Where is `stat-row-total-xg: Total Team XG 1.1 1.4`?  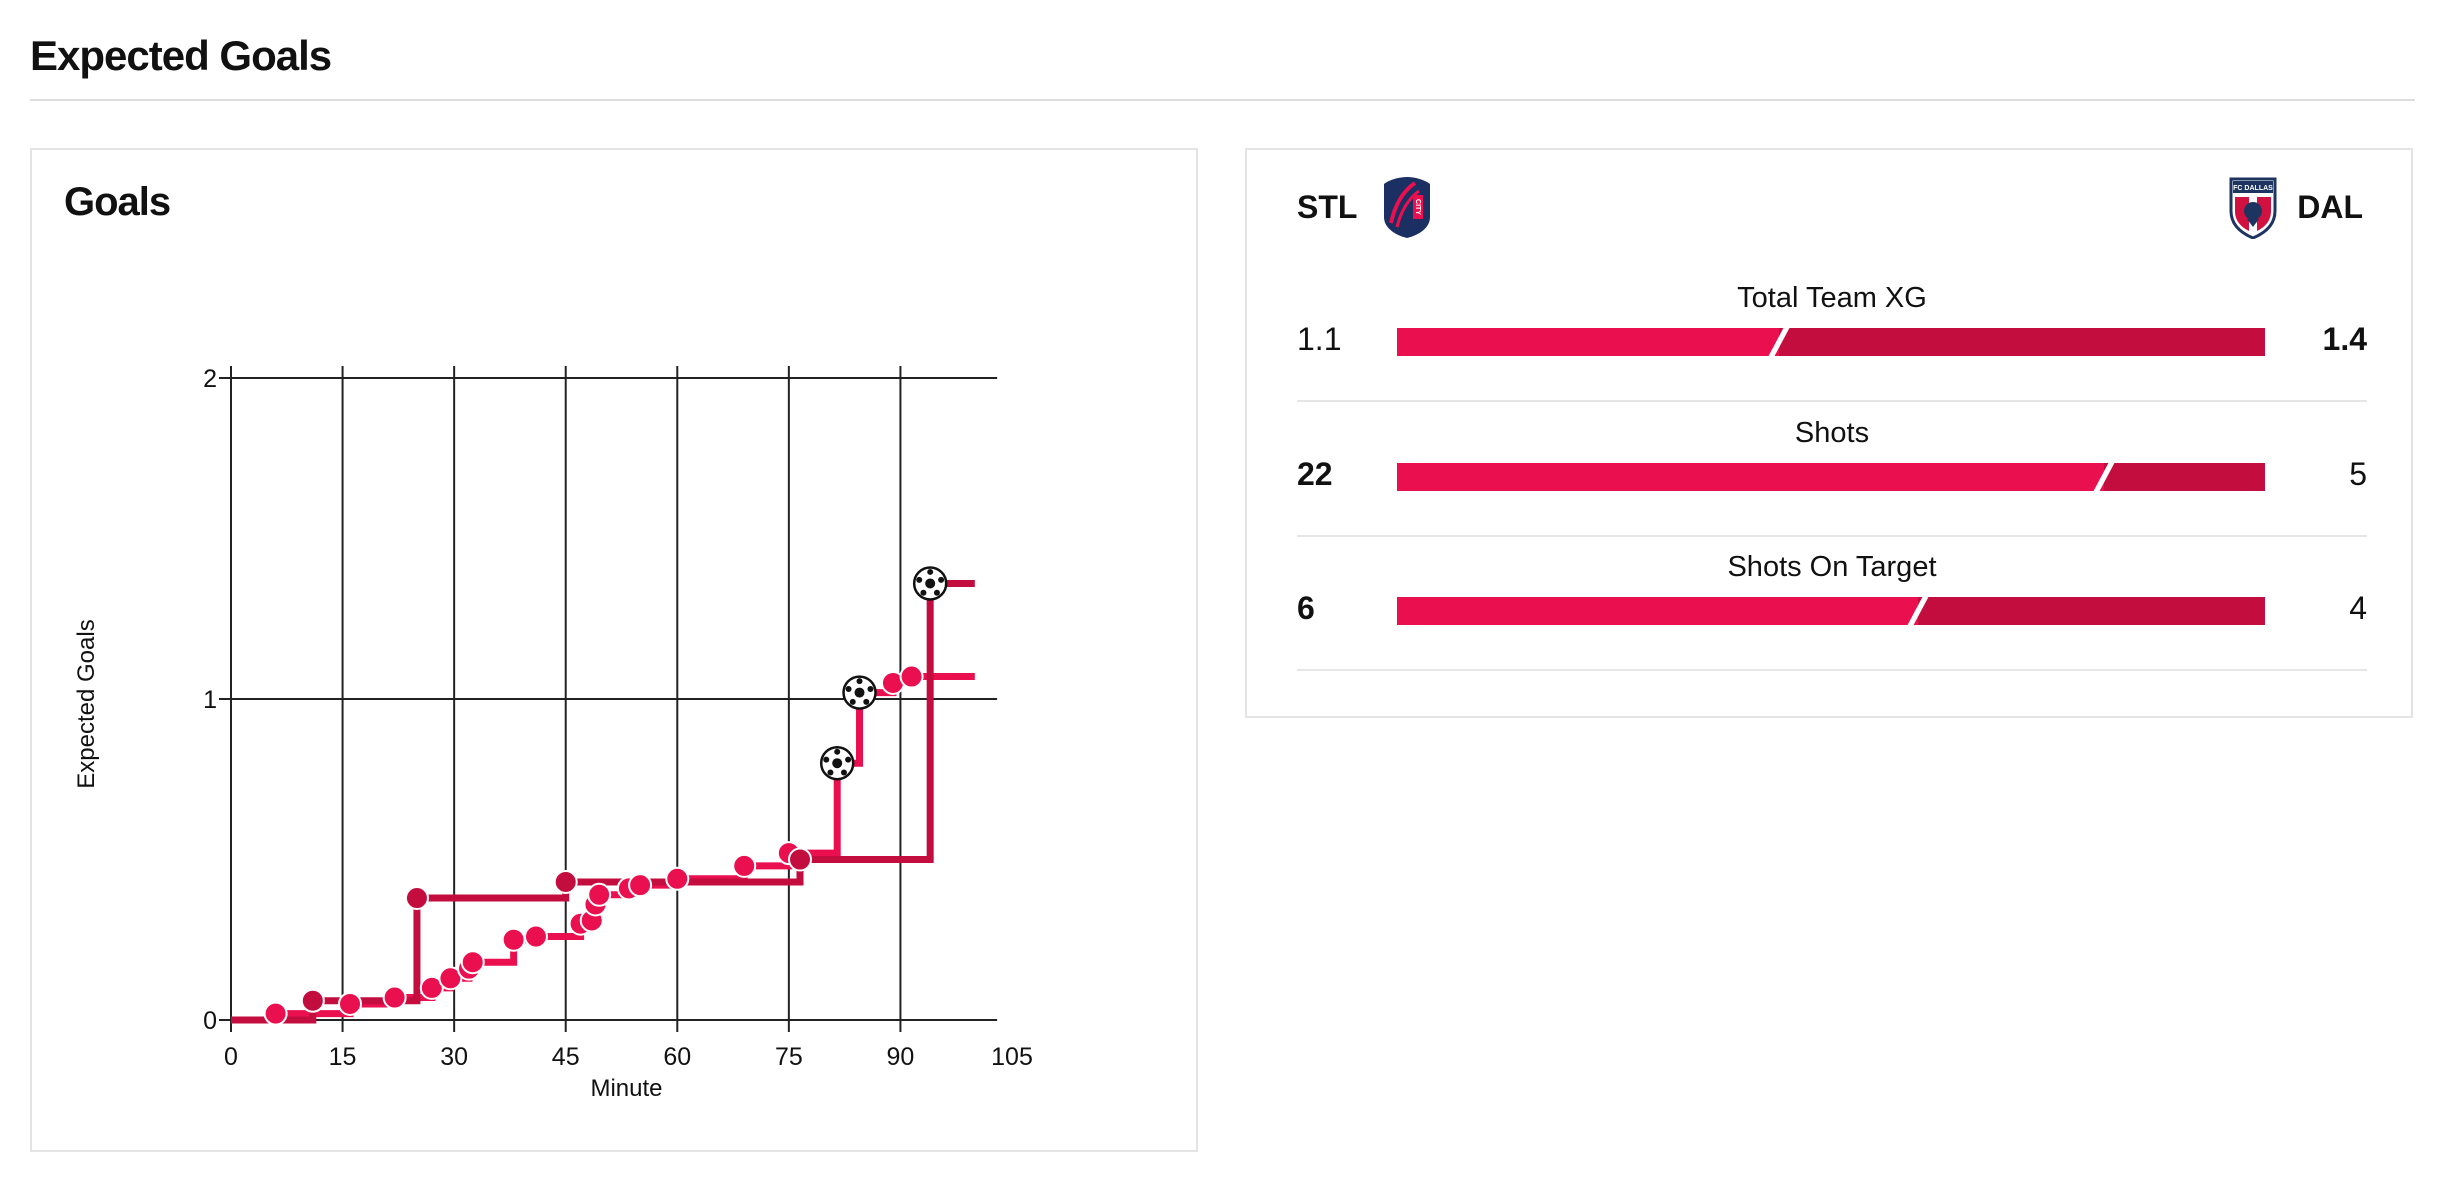 stat-row-total-xg: Total Team XG 1.1 1.4 is located at coordinates (1832, 336).